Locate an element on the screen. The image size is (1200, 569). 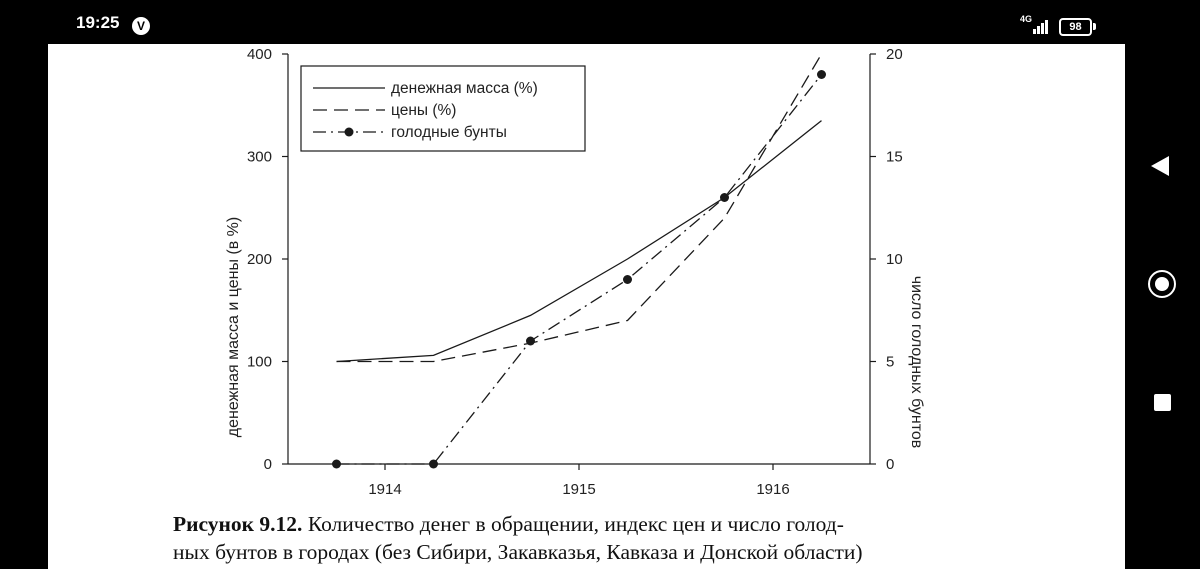
status-bar: 19:25 V 4G 98 is located at coordinates (600, 22).